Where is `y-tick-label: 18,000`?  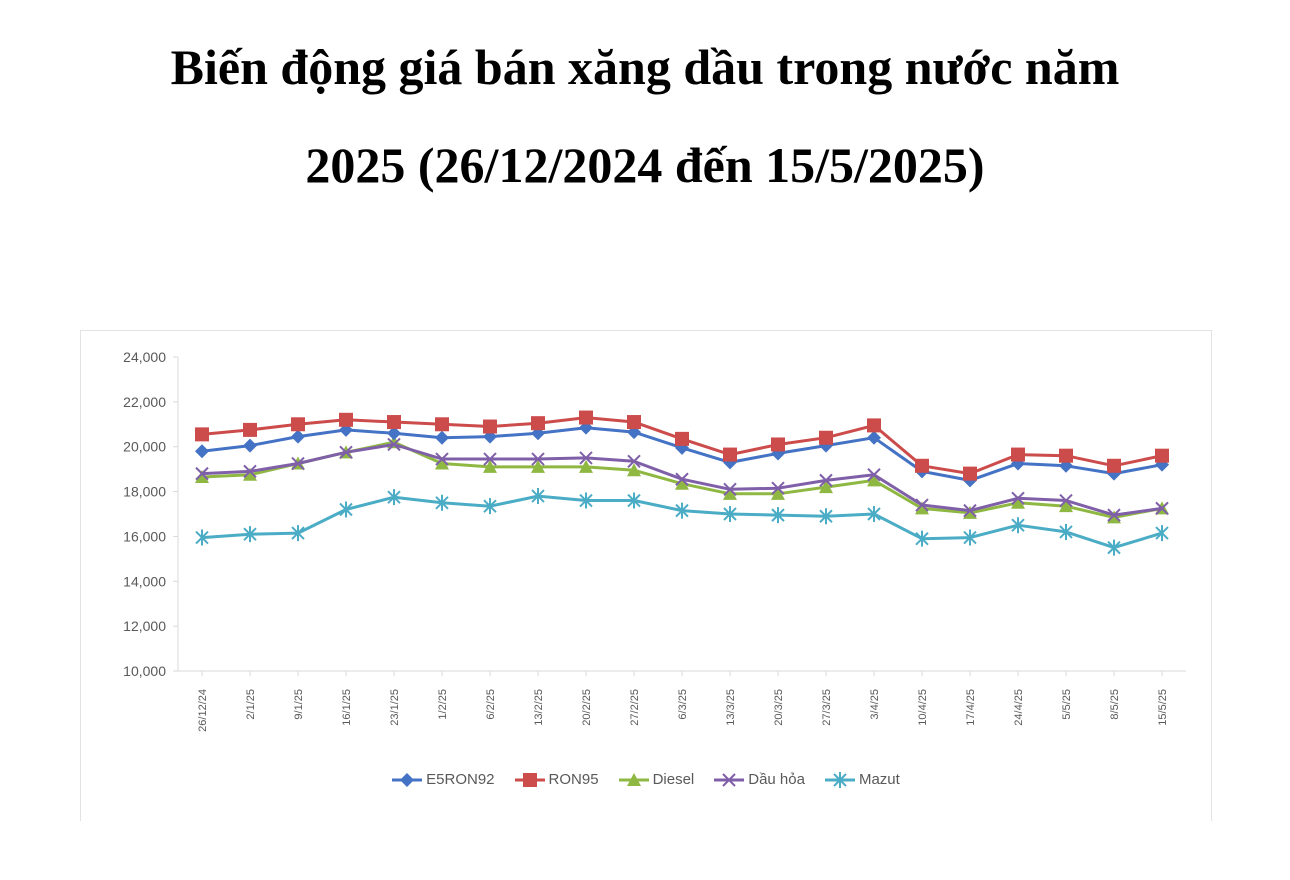 y-tick-label: 18,000 is located at coordinates (144, 492).